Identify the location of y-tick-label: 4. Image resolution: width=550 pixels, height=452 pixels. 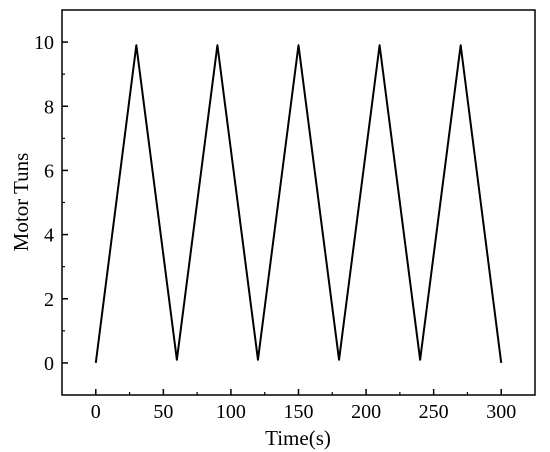
(49, 236).